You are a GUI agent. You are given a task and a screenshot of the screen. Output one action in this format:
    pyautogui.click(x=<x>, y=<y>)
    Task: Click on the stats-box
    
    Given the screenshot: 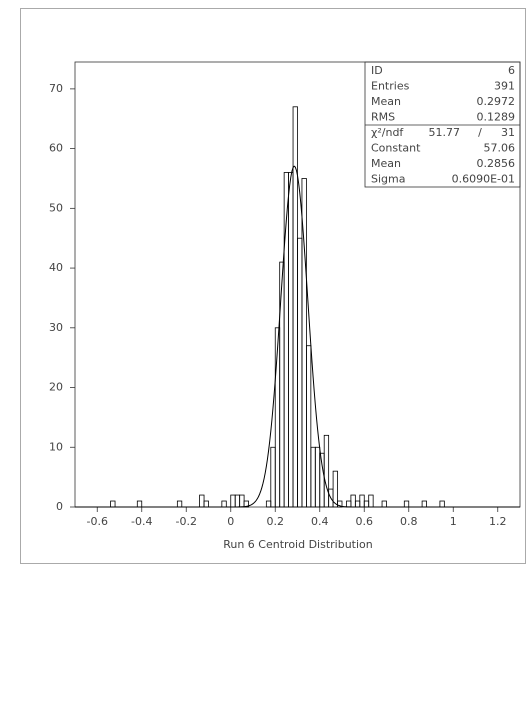 What is the action you would take?
    pyautogui.click(x=442, y=124)
    